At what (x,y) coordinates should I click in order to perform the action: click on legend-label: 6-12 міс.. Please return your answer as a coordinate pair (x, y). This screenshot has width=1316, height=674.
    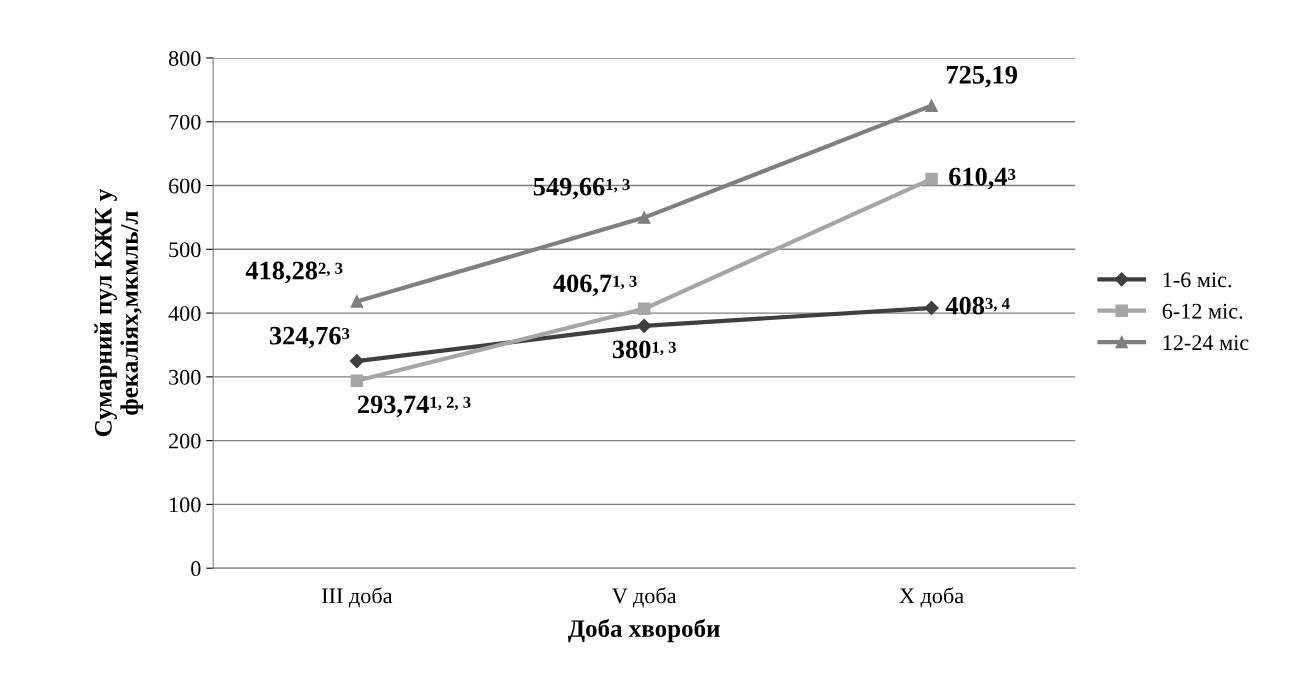
    Looking at the image, I should click on (1202, 311).